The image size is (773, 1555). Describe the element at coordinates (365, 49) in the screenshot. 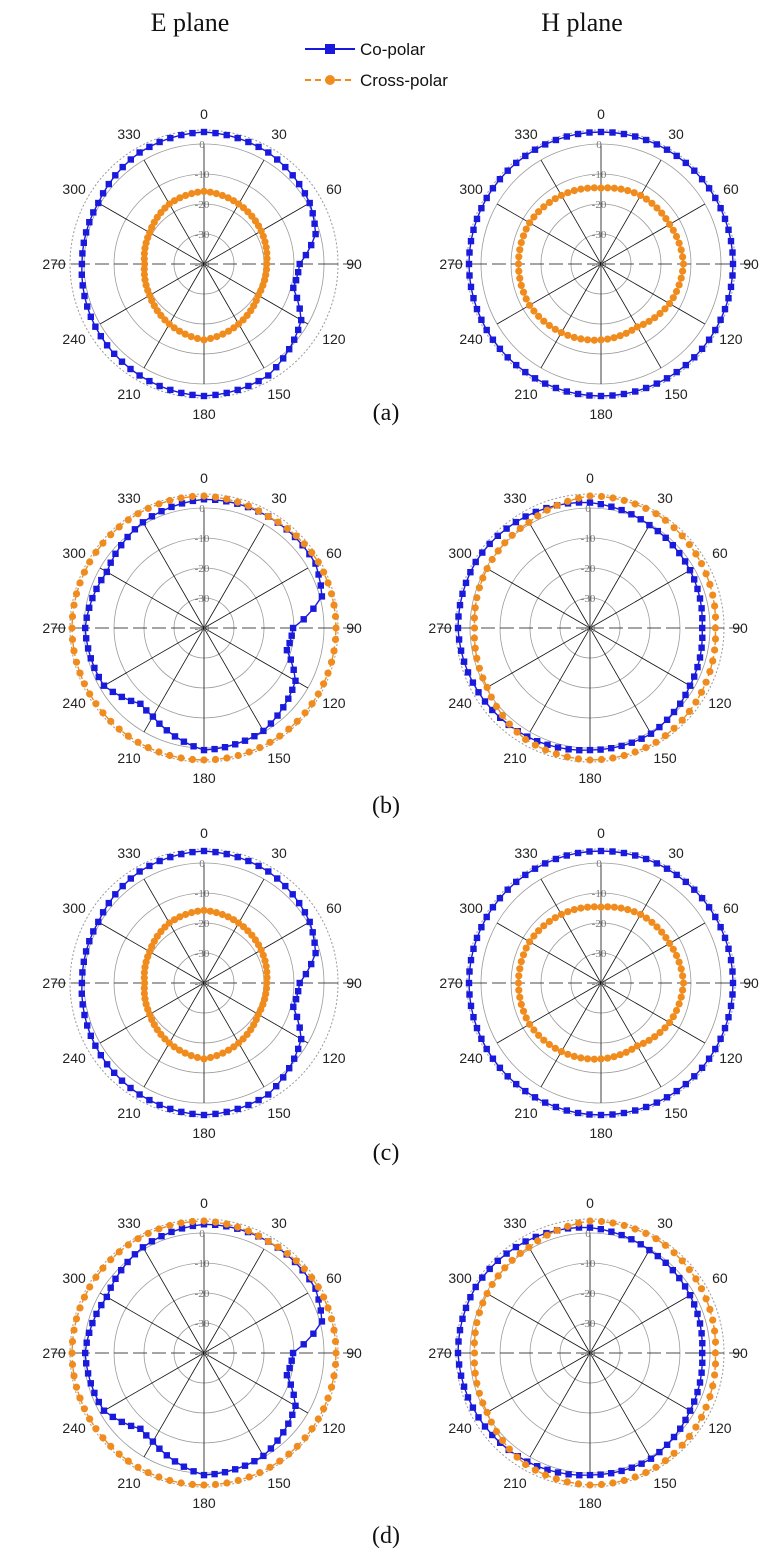

I see `legend-entry-co-polar: Co-polar` at that location.